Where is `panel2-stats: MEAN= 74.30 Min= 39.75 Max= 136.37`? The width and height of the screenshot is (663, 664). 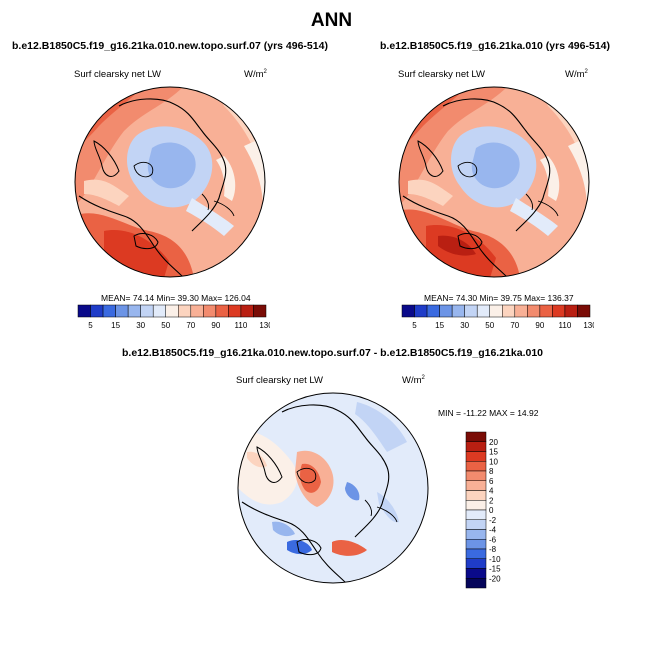 panel2-stats: MEAN= 74.30 Min= 39.75 Max= 136.37 is located at coordinates (499, 298).